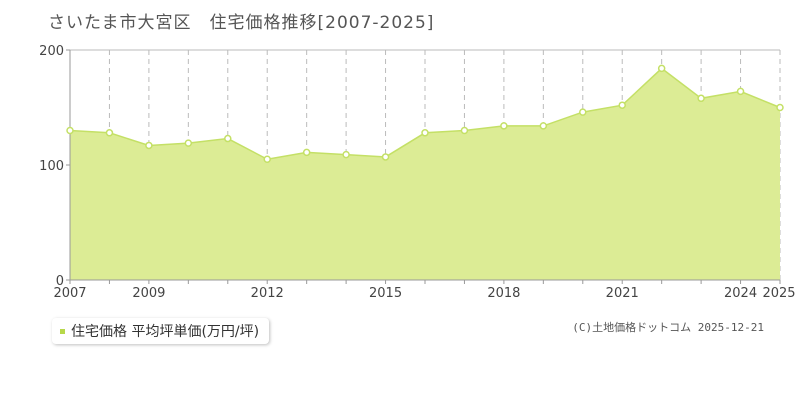 This screenshot has height=400, width=800. I want to click on chart-title: さいたま市大宮区 住宅価格推移[2007-2025], so click(241, 23).